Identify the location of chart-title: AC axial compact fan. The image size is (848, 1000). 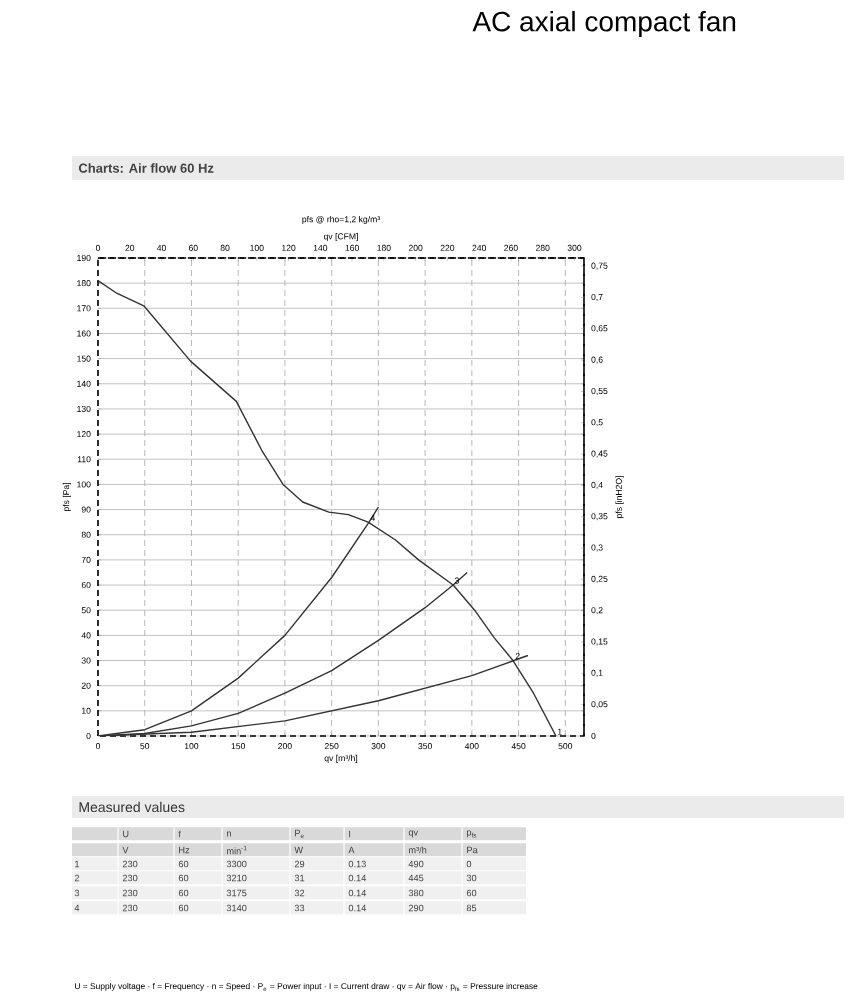
(604, 24).